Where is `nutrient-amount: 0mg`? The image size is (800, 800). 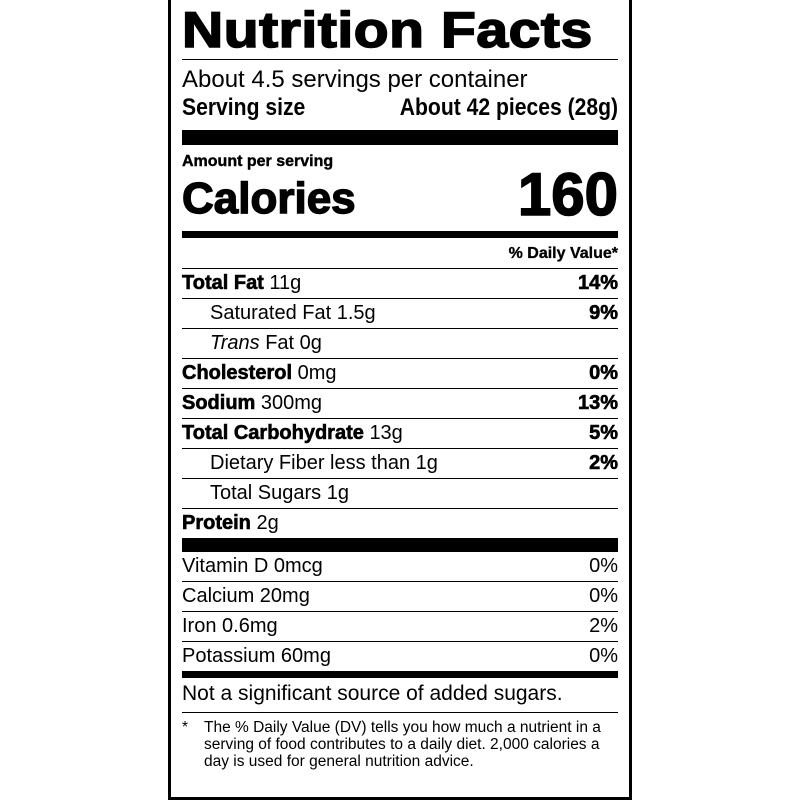
nutrient-amount: 0mg is located at coordinates (317, 373).